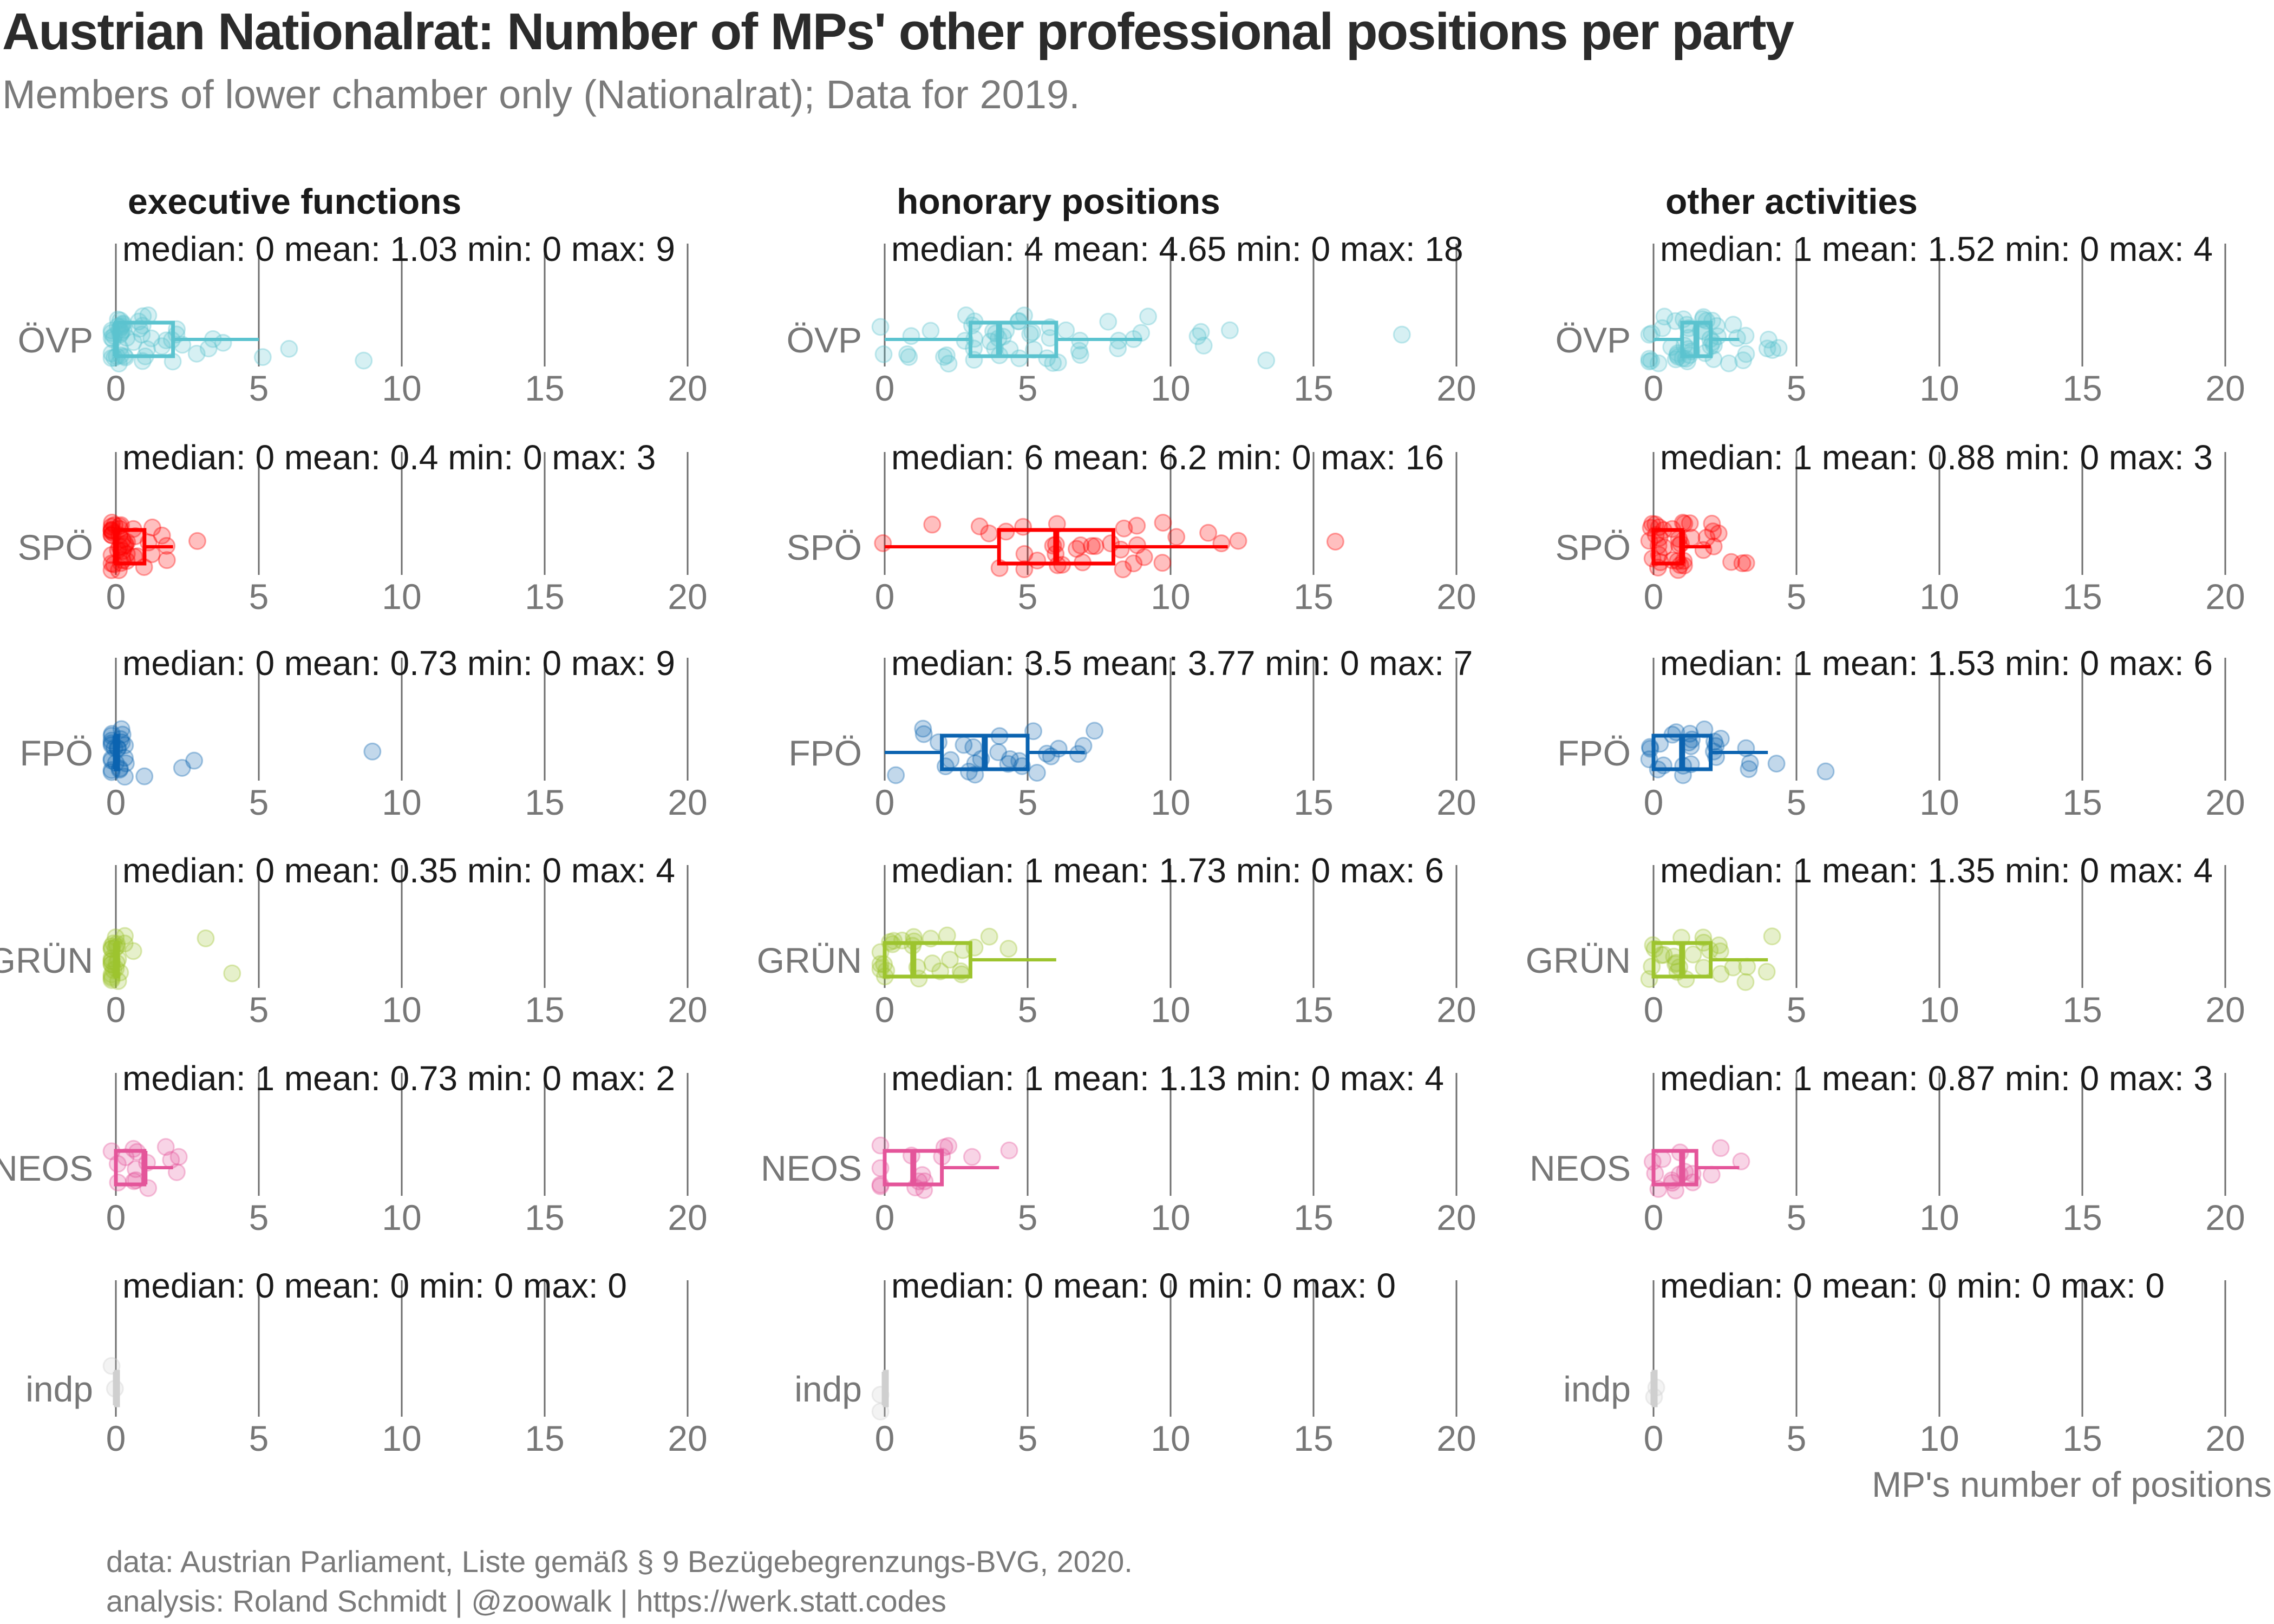  Describe the element at coordinates (1937, 663) in the screenshot. I see `summary-label: median: 1 mean: 1.53 min: 0 max: 6` at that location.